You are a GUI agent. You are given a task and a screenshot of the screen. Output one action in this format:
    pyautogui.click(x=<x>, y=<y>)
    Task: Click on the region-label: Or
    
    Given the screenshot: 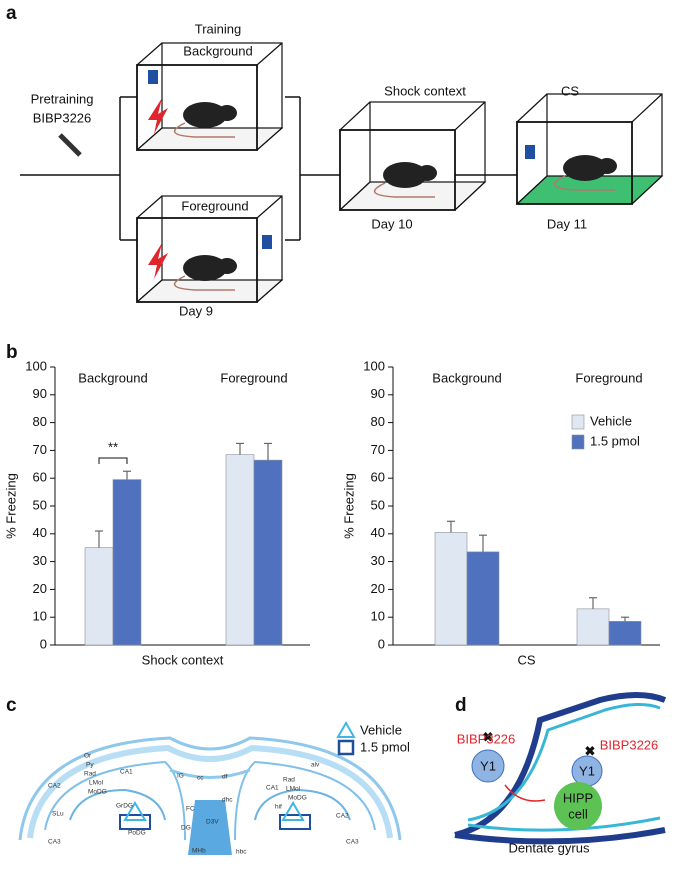 What is the action you would take?
    pyautogui.click(x=88, y=756)
    